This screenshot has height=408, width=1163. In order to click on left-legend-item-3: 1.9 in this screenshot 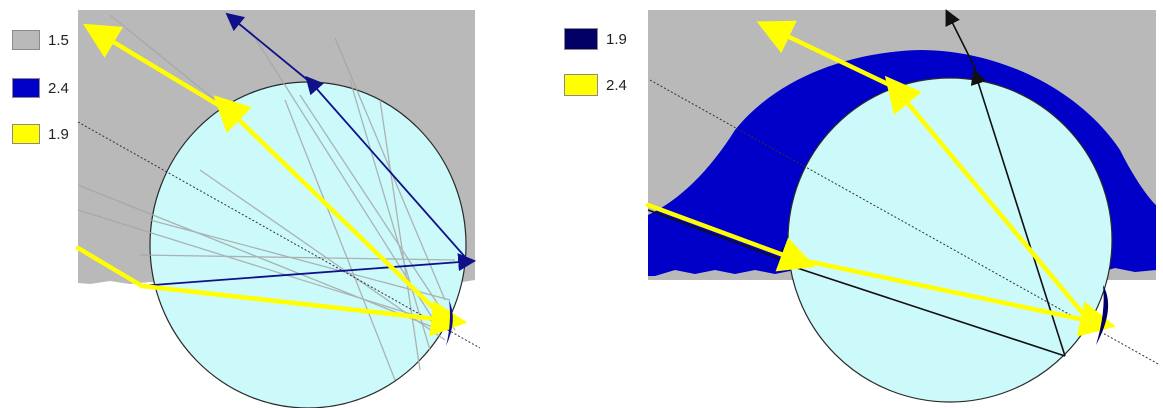, I will do `click(40, 134)`.